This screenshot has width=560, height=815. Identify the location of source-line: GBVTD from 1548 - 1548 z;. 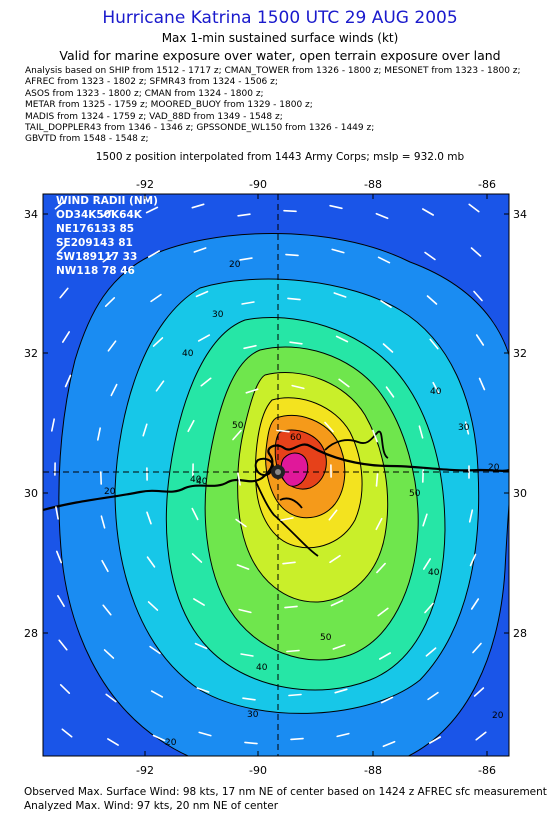
(87, 139).